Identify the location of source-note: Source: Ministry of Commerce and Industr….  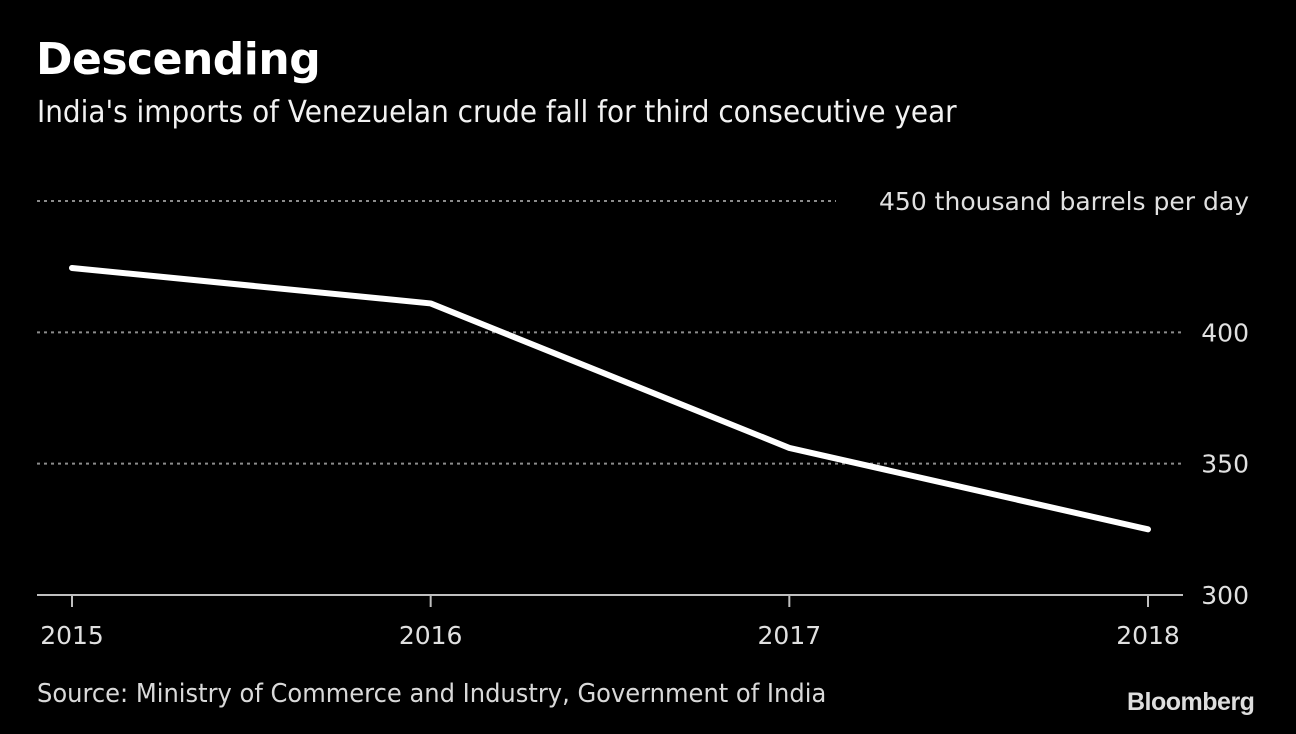
(432, 694).